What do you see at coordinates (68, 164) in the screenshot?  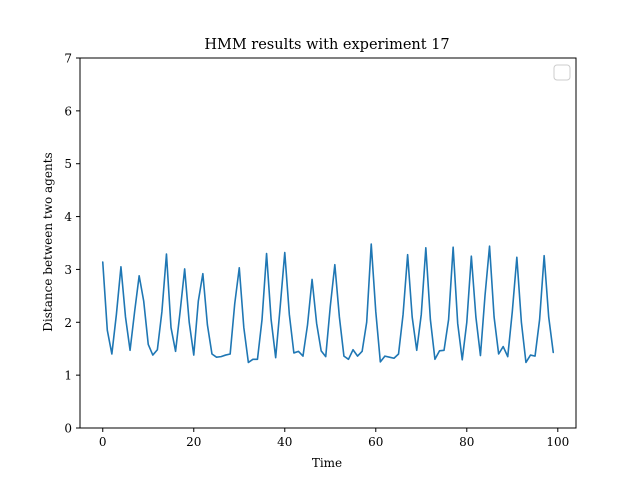 I see `y-tick-label: 5` at bounding box center [68, 164].